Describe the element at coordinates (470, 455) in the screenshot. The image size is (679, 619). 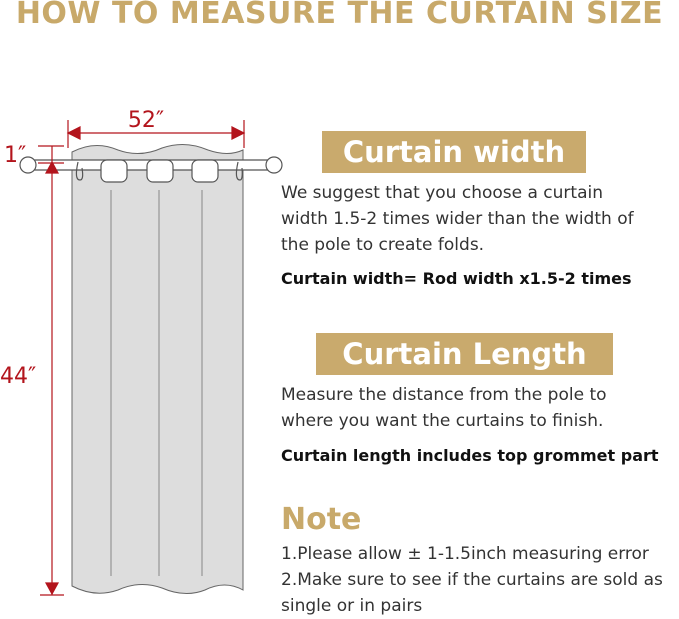
I see `curtain-length-formula: Curtain length includes top grommet part` at that location.